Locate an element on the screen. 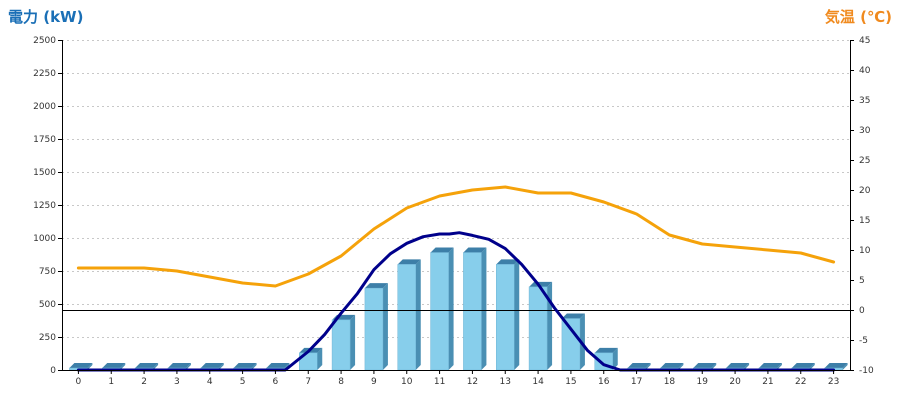 This screenshot has height=400, width=900. y-tick-label-right: 45 is located at coordinates (864, 41).